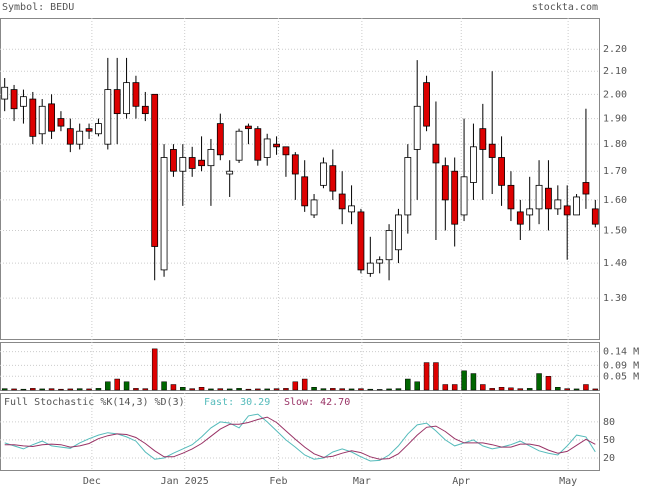  What do you see at coordinates (185, 481) in the screenshot?
I see `x-tick-label: Jan 2025` at bounding box center [185, 481].